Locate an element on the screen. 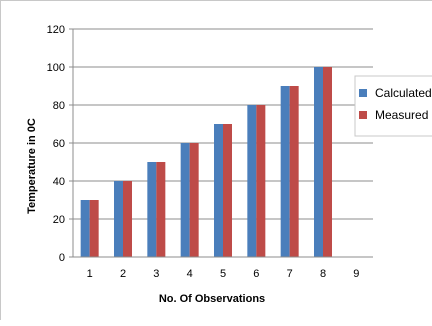  y-tick-label: 80 is located at coordinates (59, 106).